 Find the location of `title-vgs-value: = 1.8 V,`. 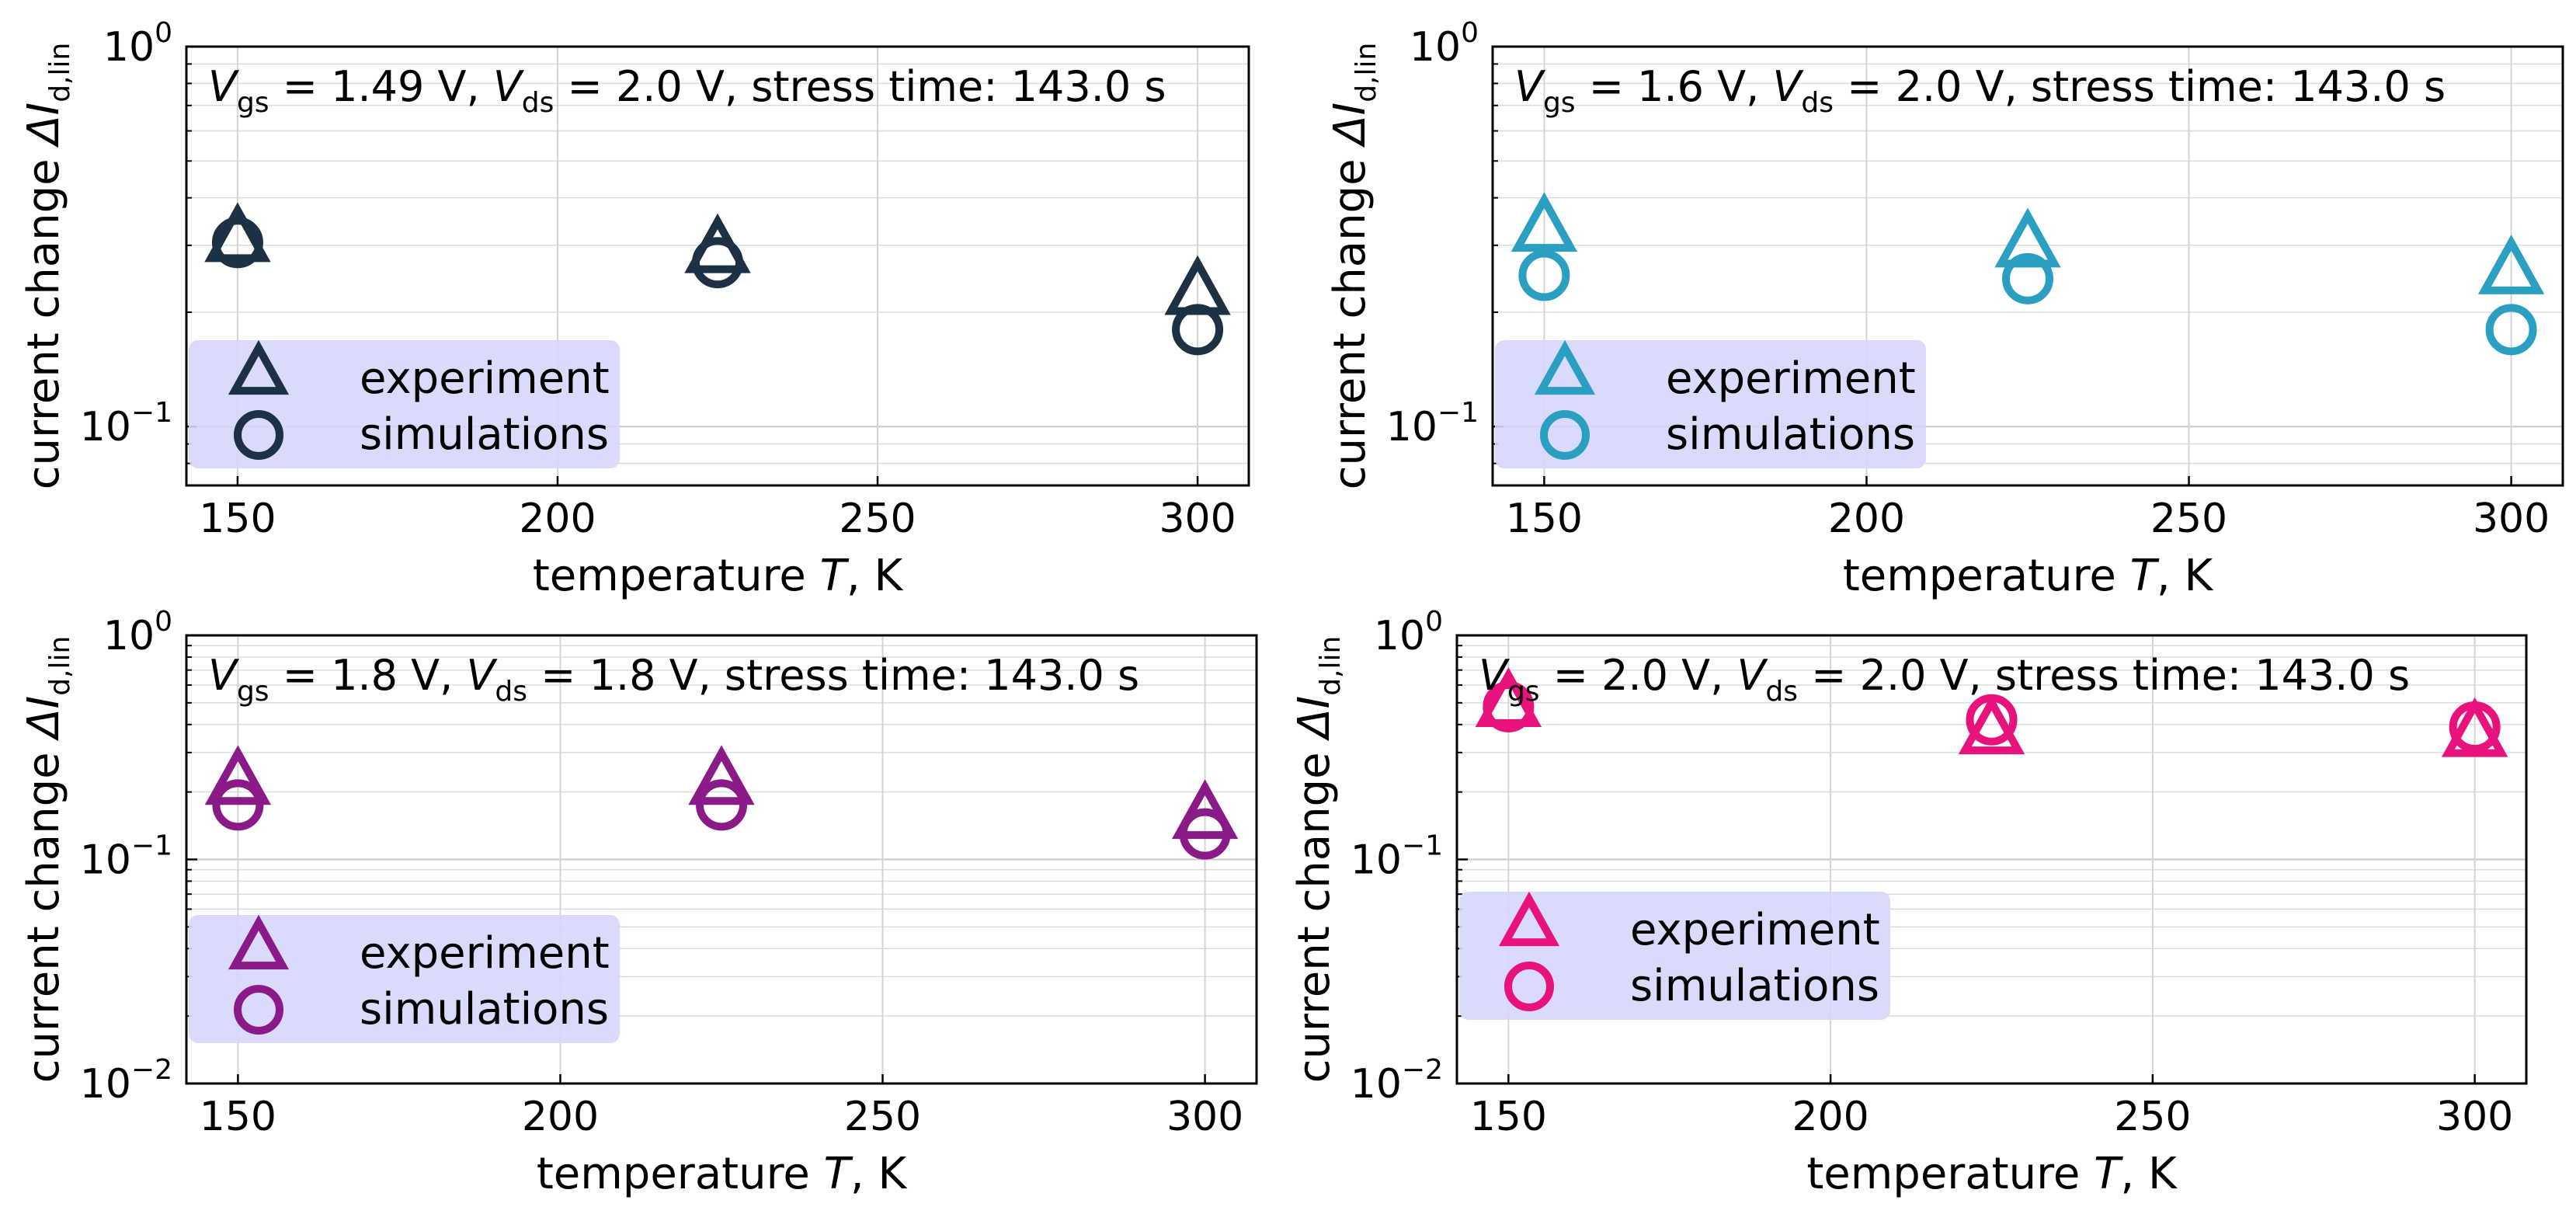

title-vgs-value: = 1.8 V, is located at coordinates (368, 676).